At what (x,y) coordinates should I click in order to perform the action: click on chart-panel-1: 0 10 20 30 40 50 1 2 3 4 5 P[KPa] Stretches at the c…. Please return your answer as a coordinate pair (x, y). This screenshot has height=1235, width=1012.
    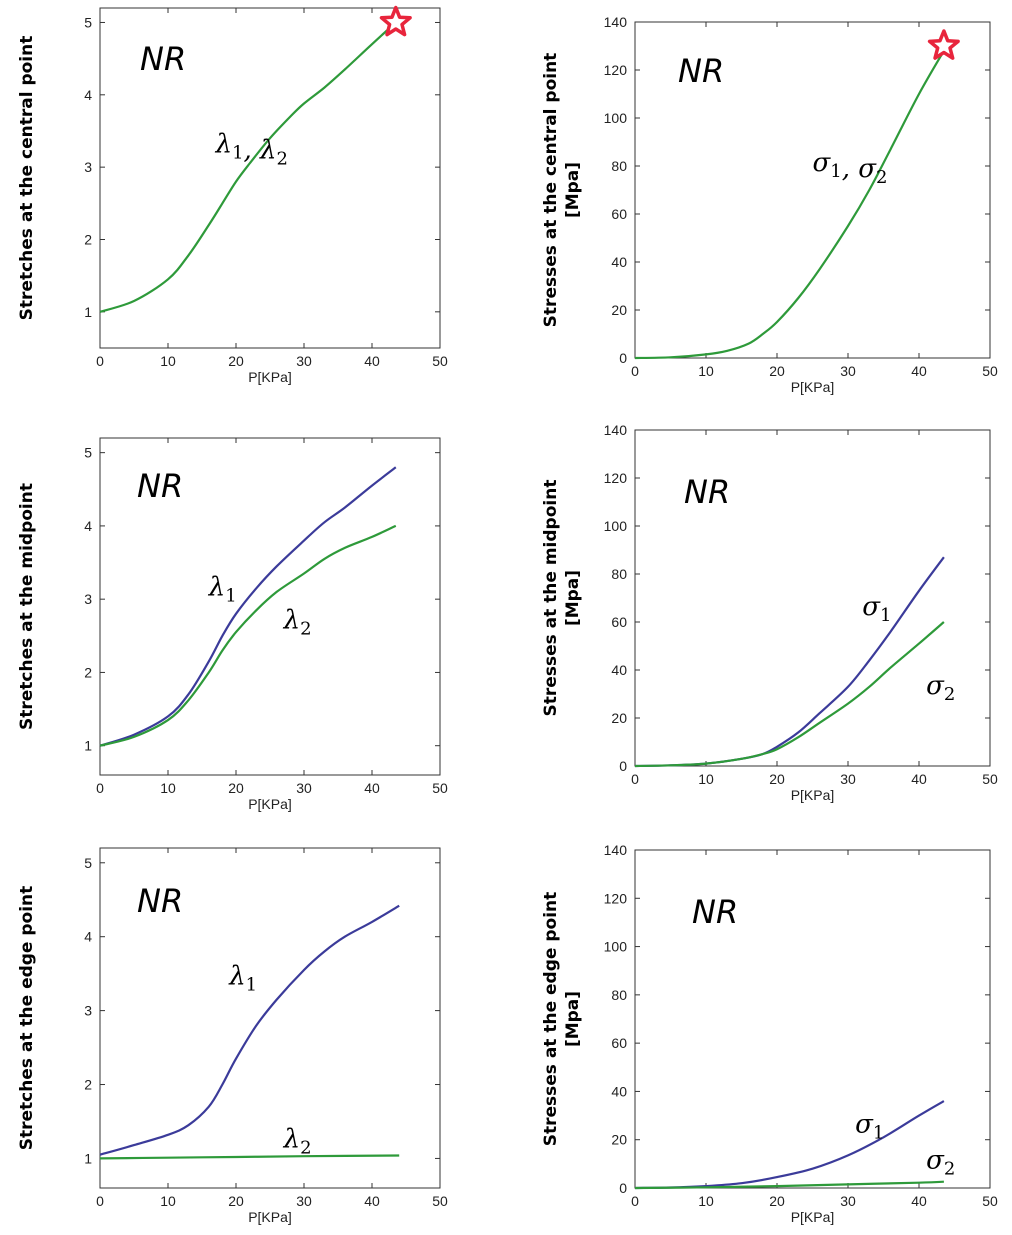
    Looking at the image, I should click on (232, 195).